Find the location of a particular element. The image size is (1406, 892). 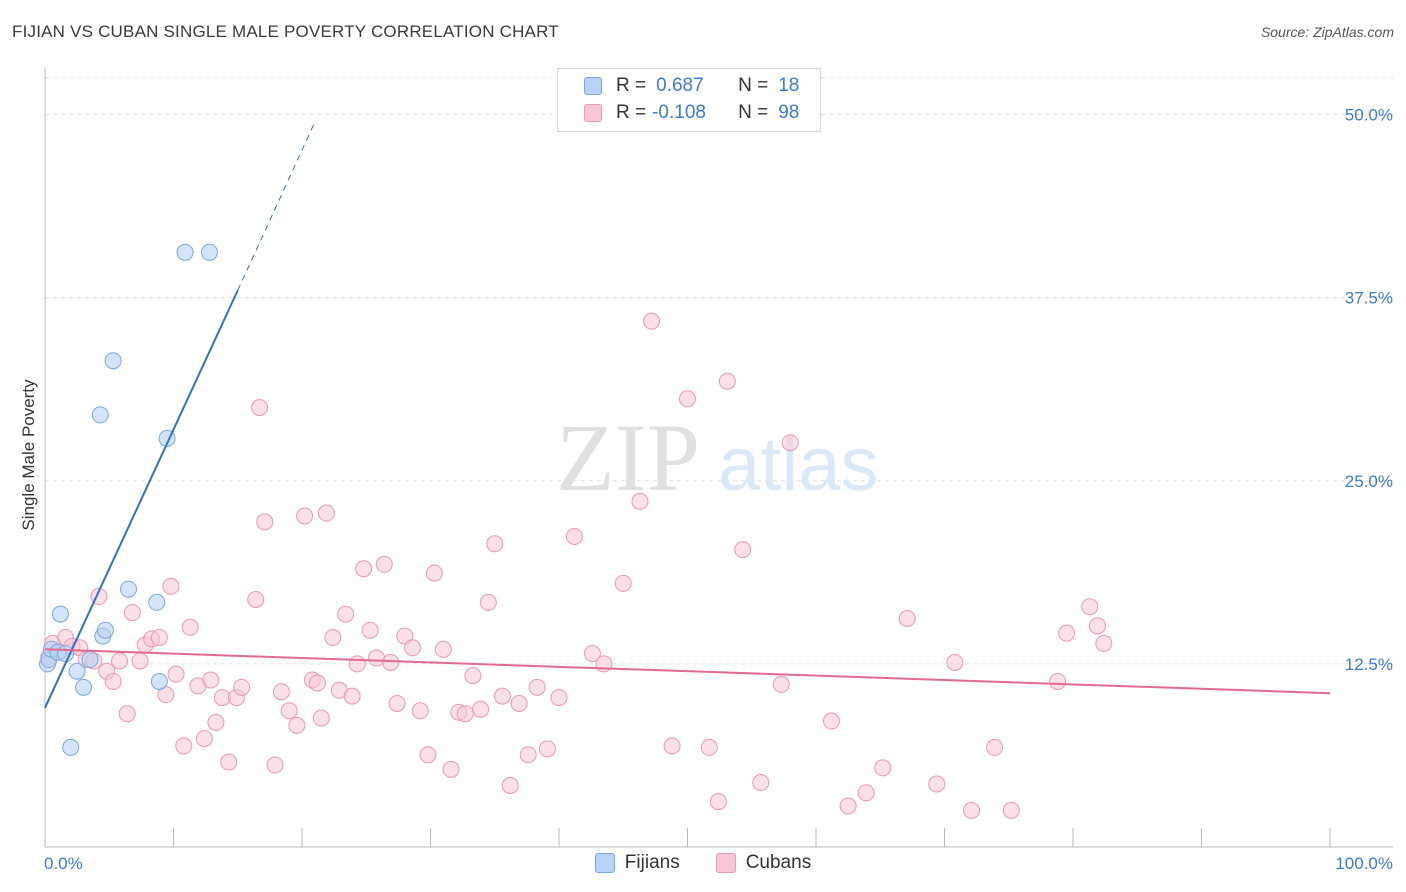

fijians-label: Fijians is located at coordinates (652, 862).